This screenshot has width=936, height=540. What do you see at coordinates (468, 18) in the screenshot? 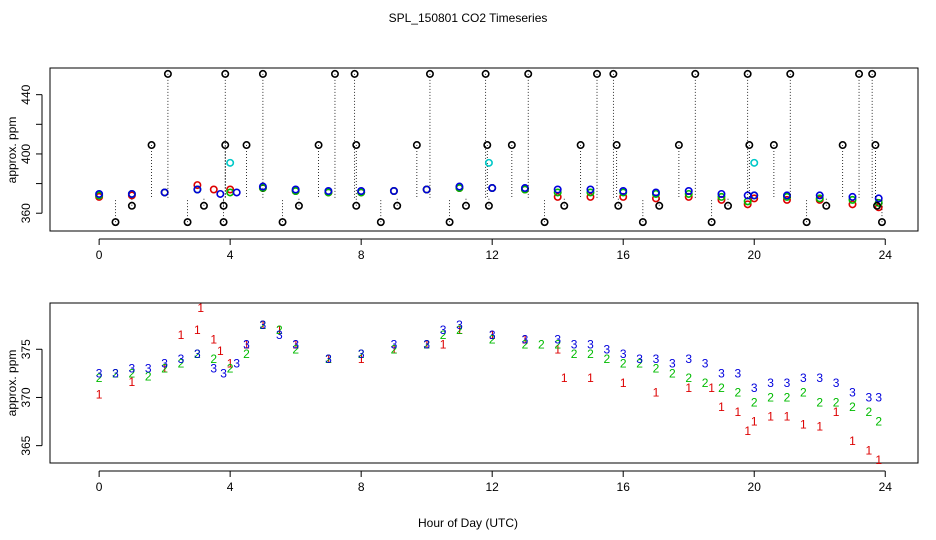
I see `chart-title: SPL_150801 CO2 Timeseries` at bounding box center [468, 18].